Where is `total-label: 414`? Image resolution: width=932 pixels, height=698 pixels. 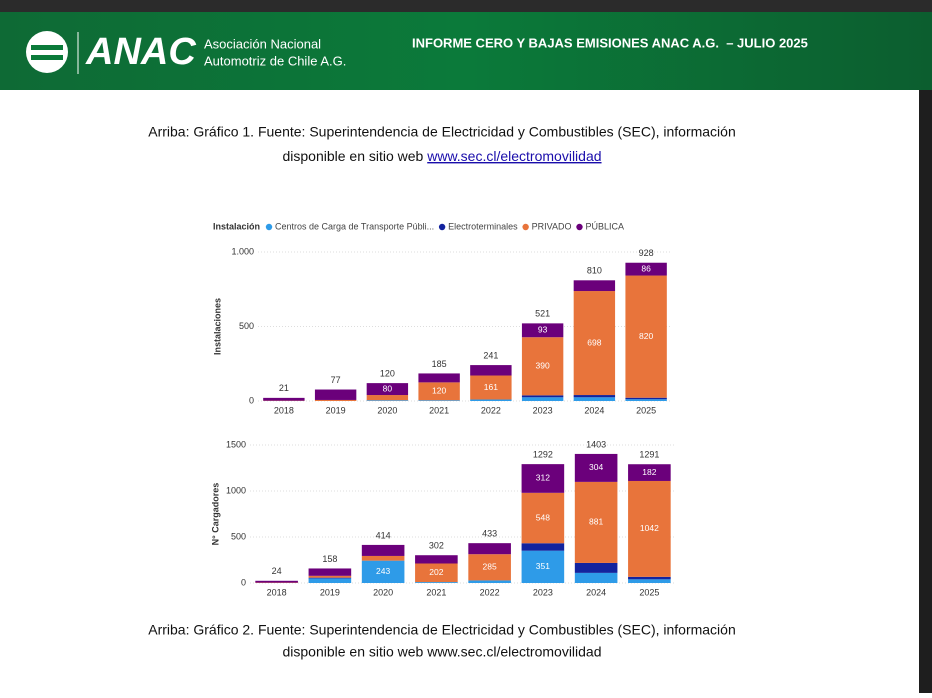 total-label: 414 is located at coordinates (383, 535).